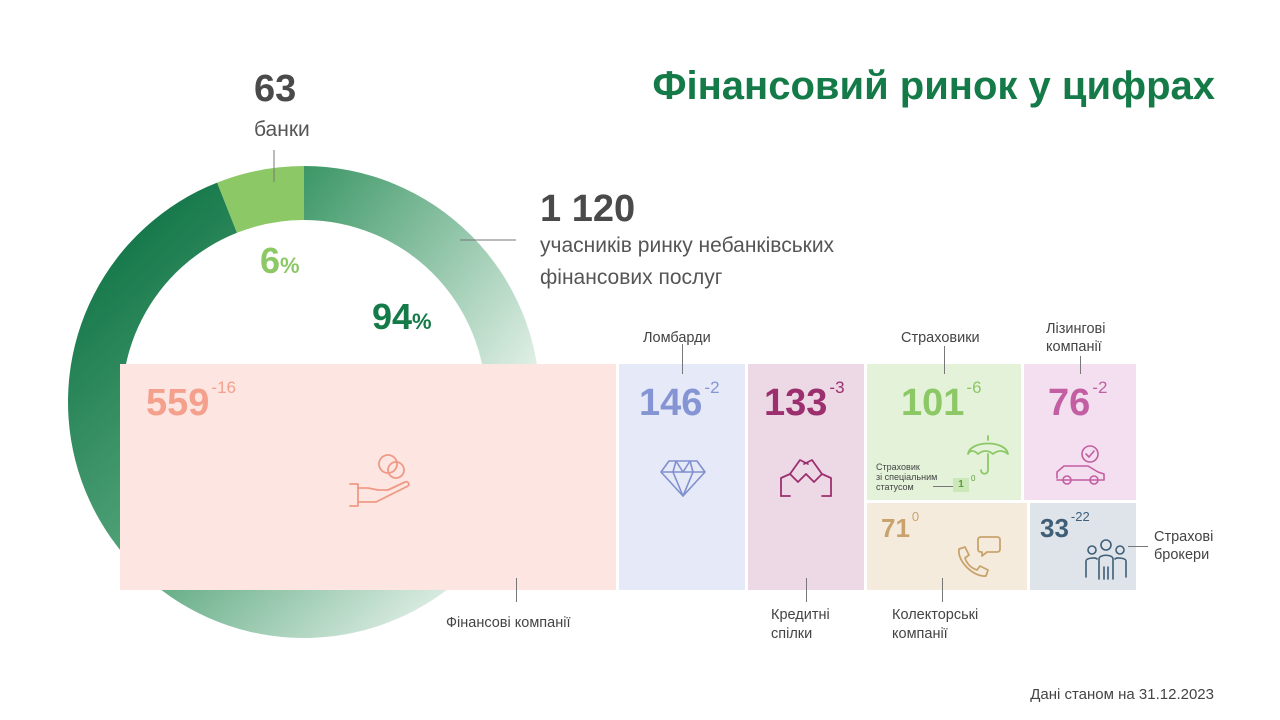 The height and width of the screenshot is (720, 1280). I want to click on page-title: Фінансовий ринок у цифрах, so click(933, 86).